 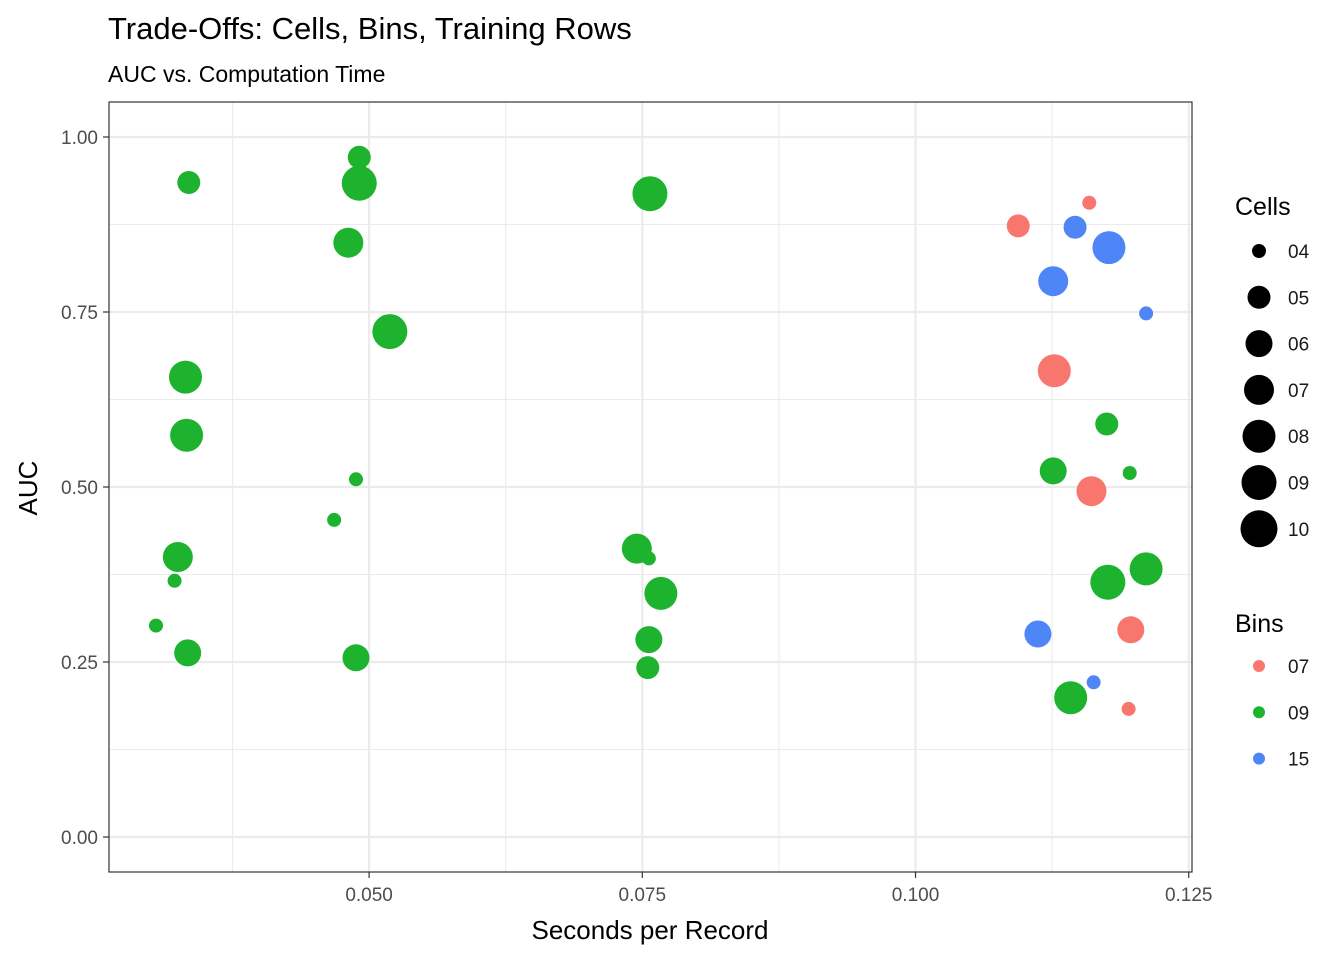 What do you see at coordinates (1299, 252) in the screenshot?
I see `legend-cells-label: 04` at bounding box center [1299, 252].